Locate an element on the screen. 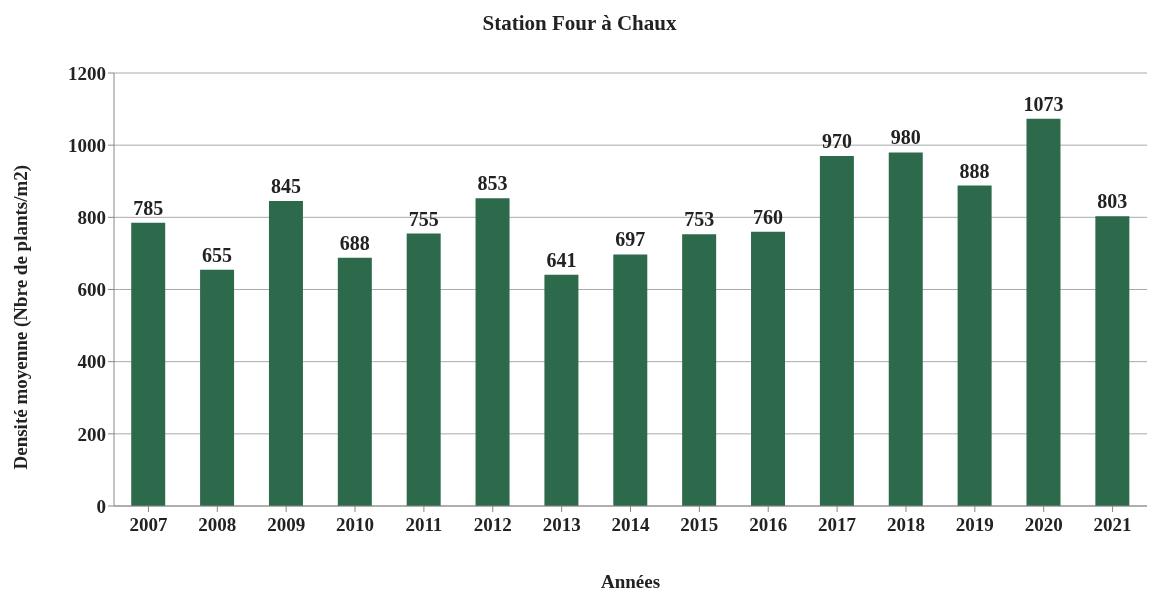  data-label: 853 is located at coordinates (492, 183).